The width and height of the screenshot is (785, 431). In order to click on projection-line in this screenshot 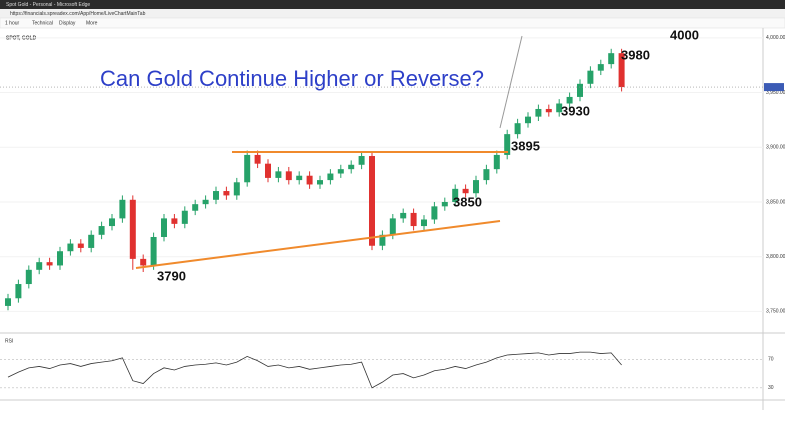, I will do `click(511, 82)`.